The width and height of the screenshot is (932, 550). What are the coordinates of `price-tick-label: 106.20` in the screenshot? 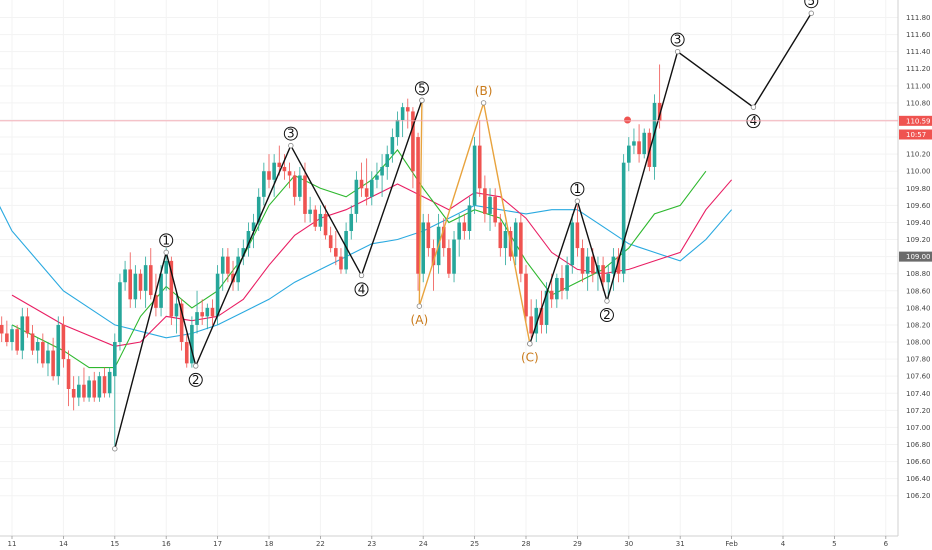 It's located at (918, 496).